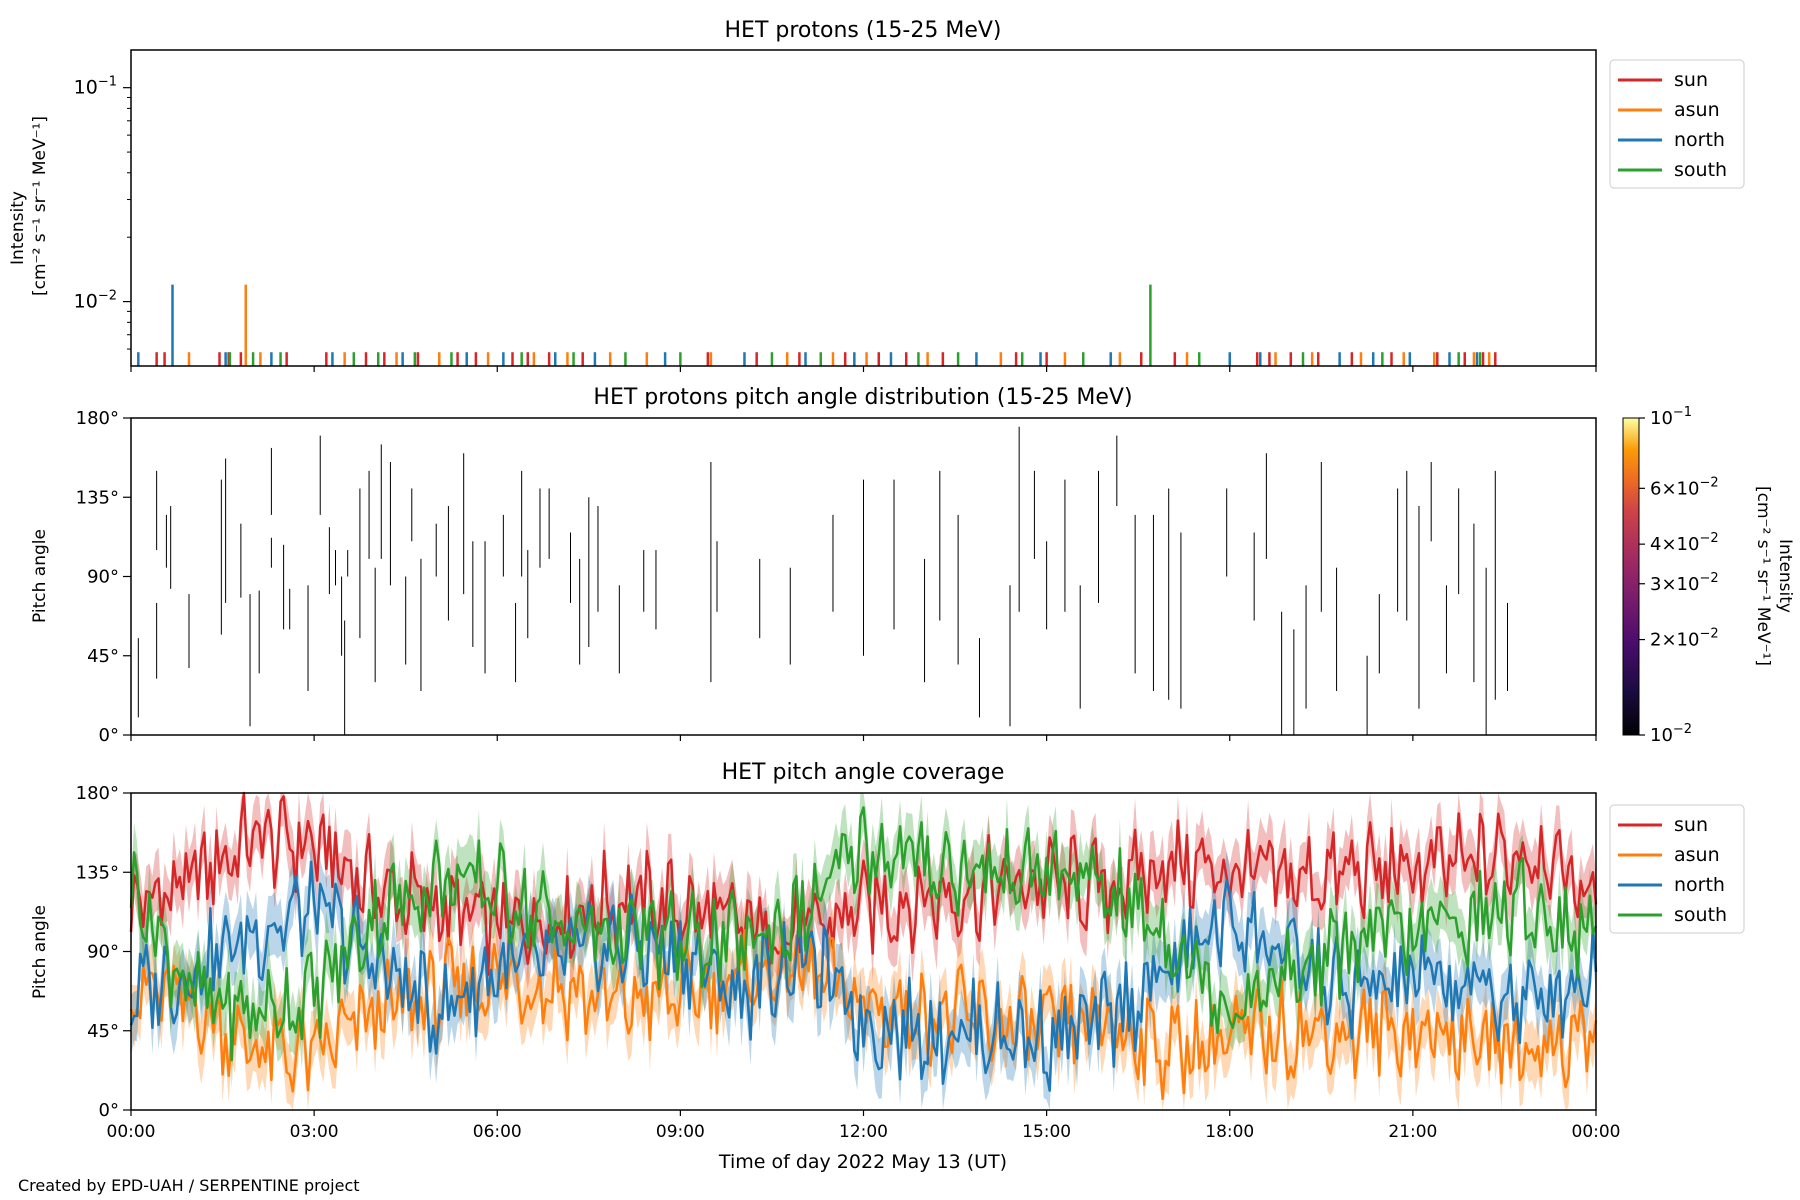  I want to click on panel2-ylabel: Pitch angle, so click(40, 576).